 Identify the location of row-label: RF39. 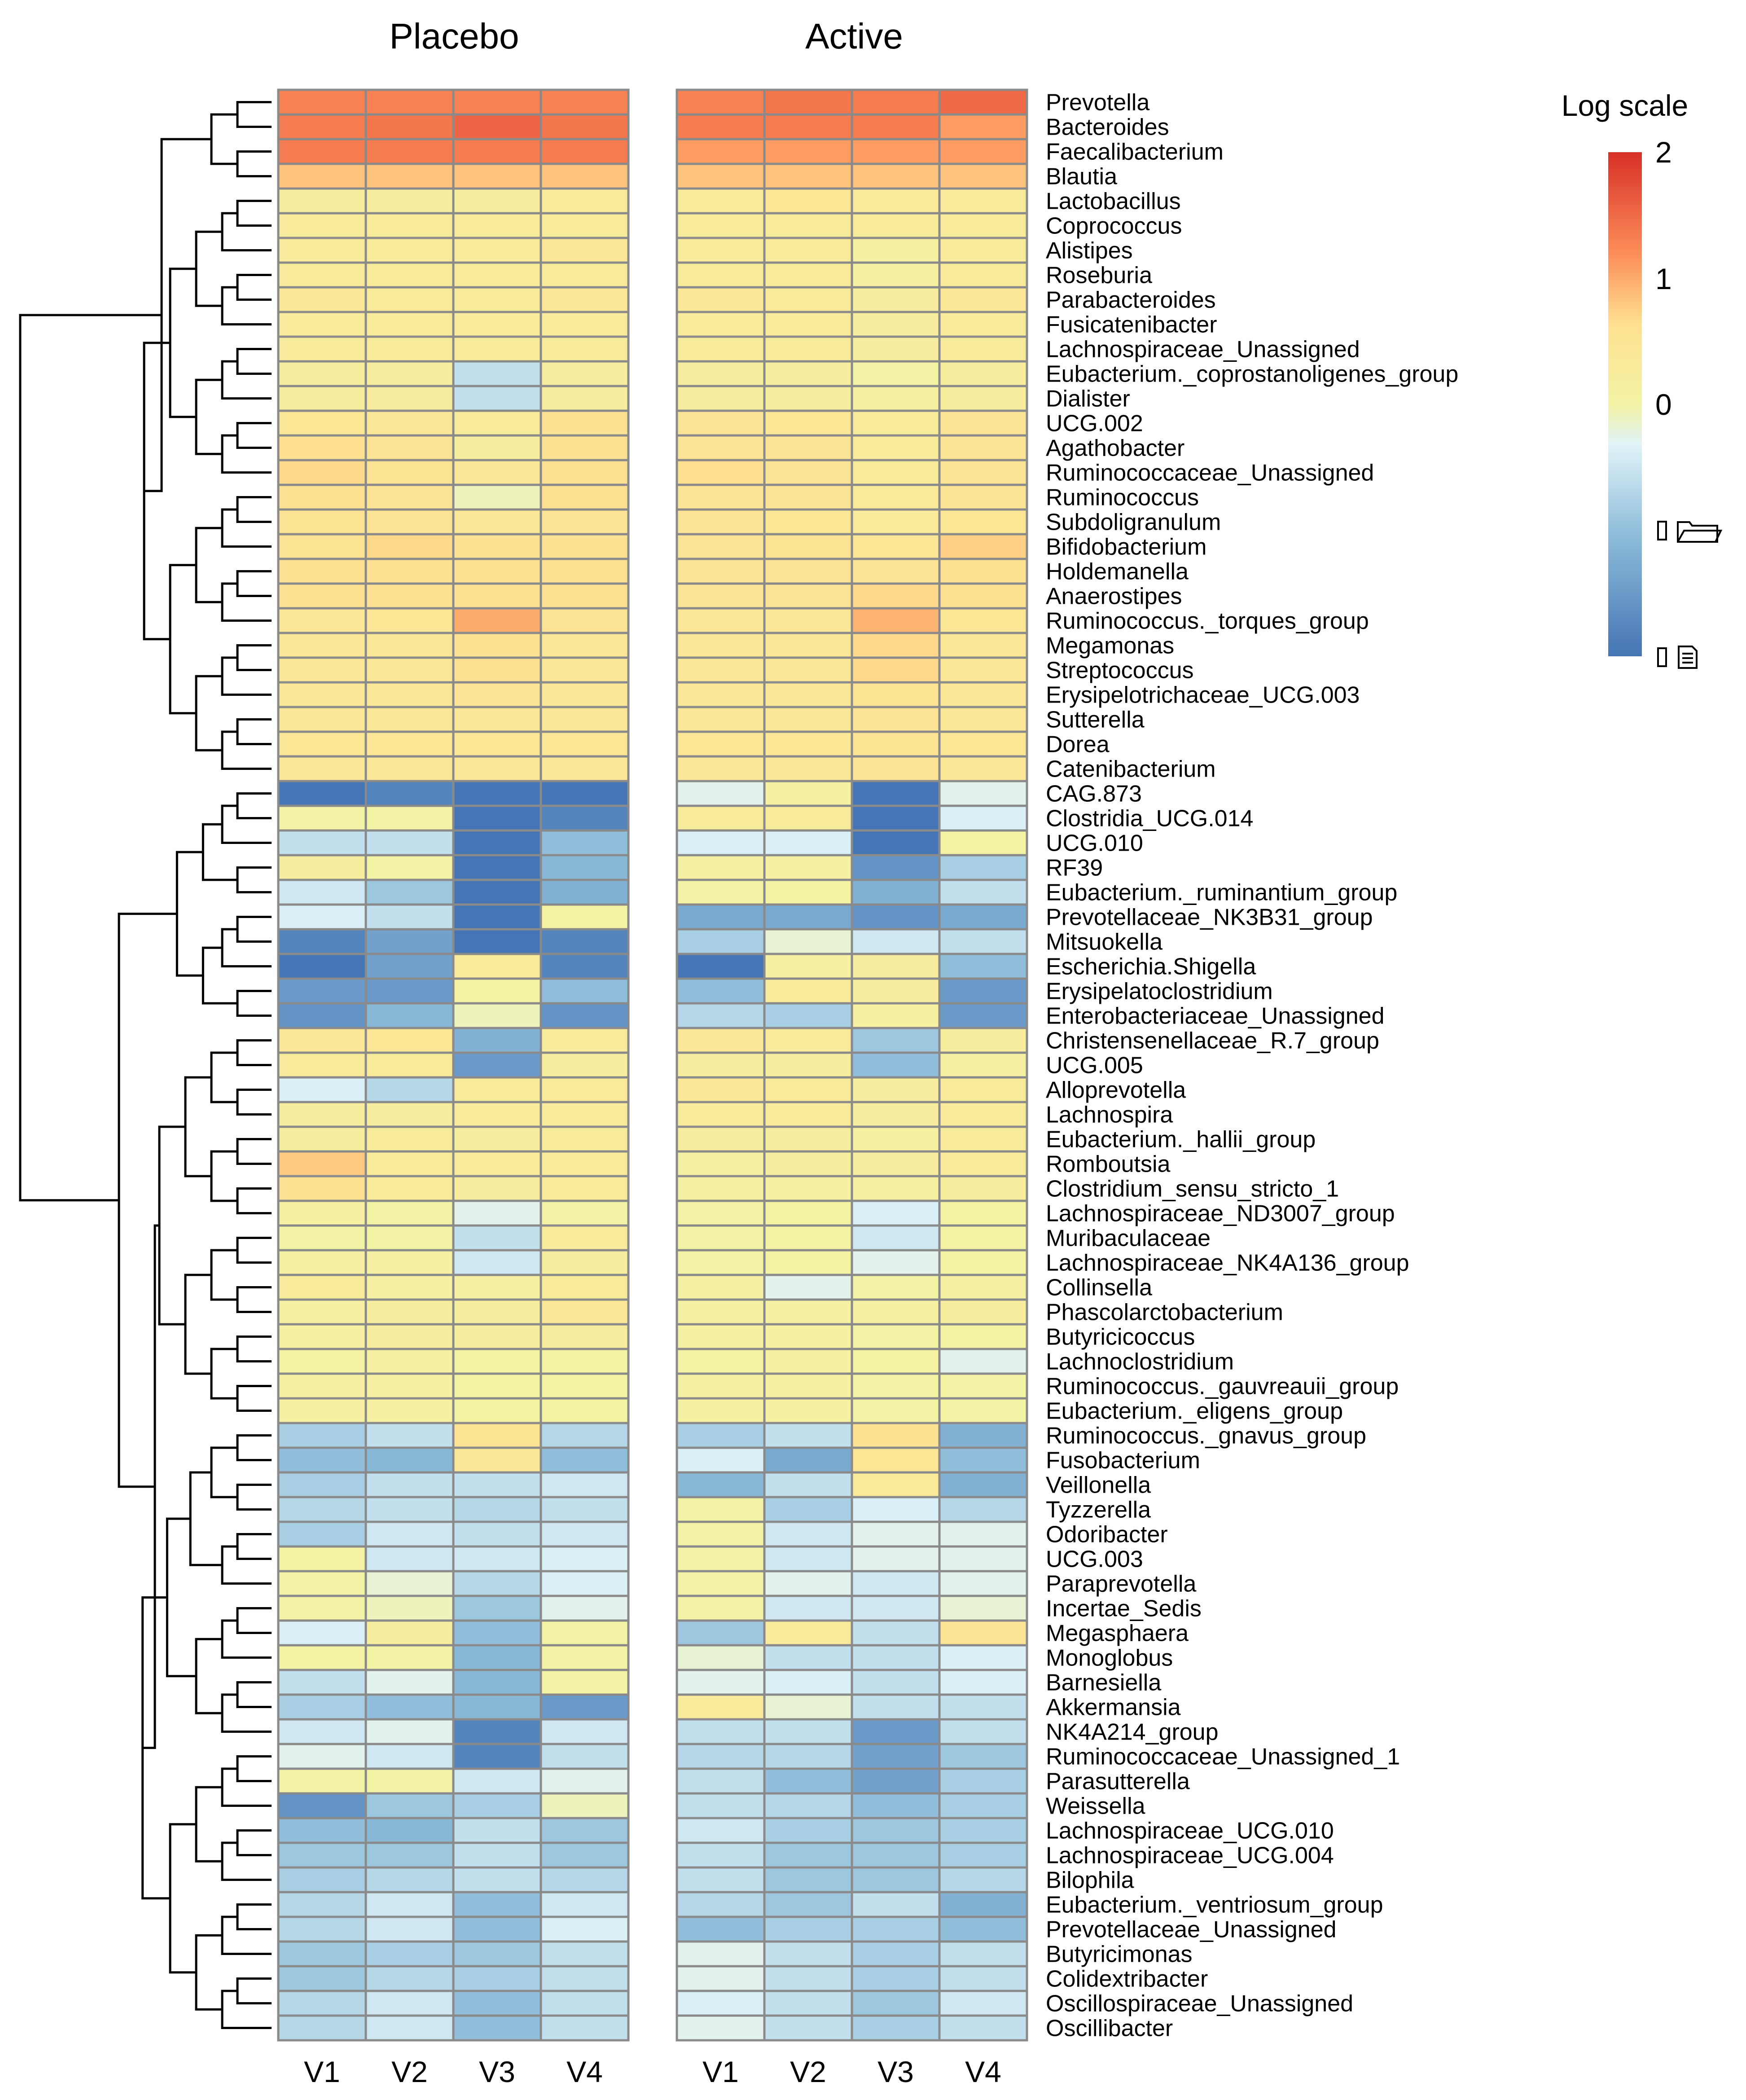
(1074, 868).